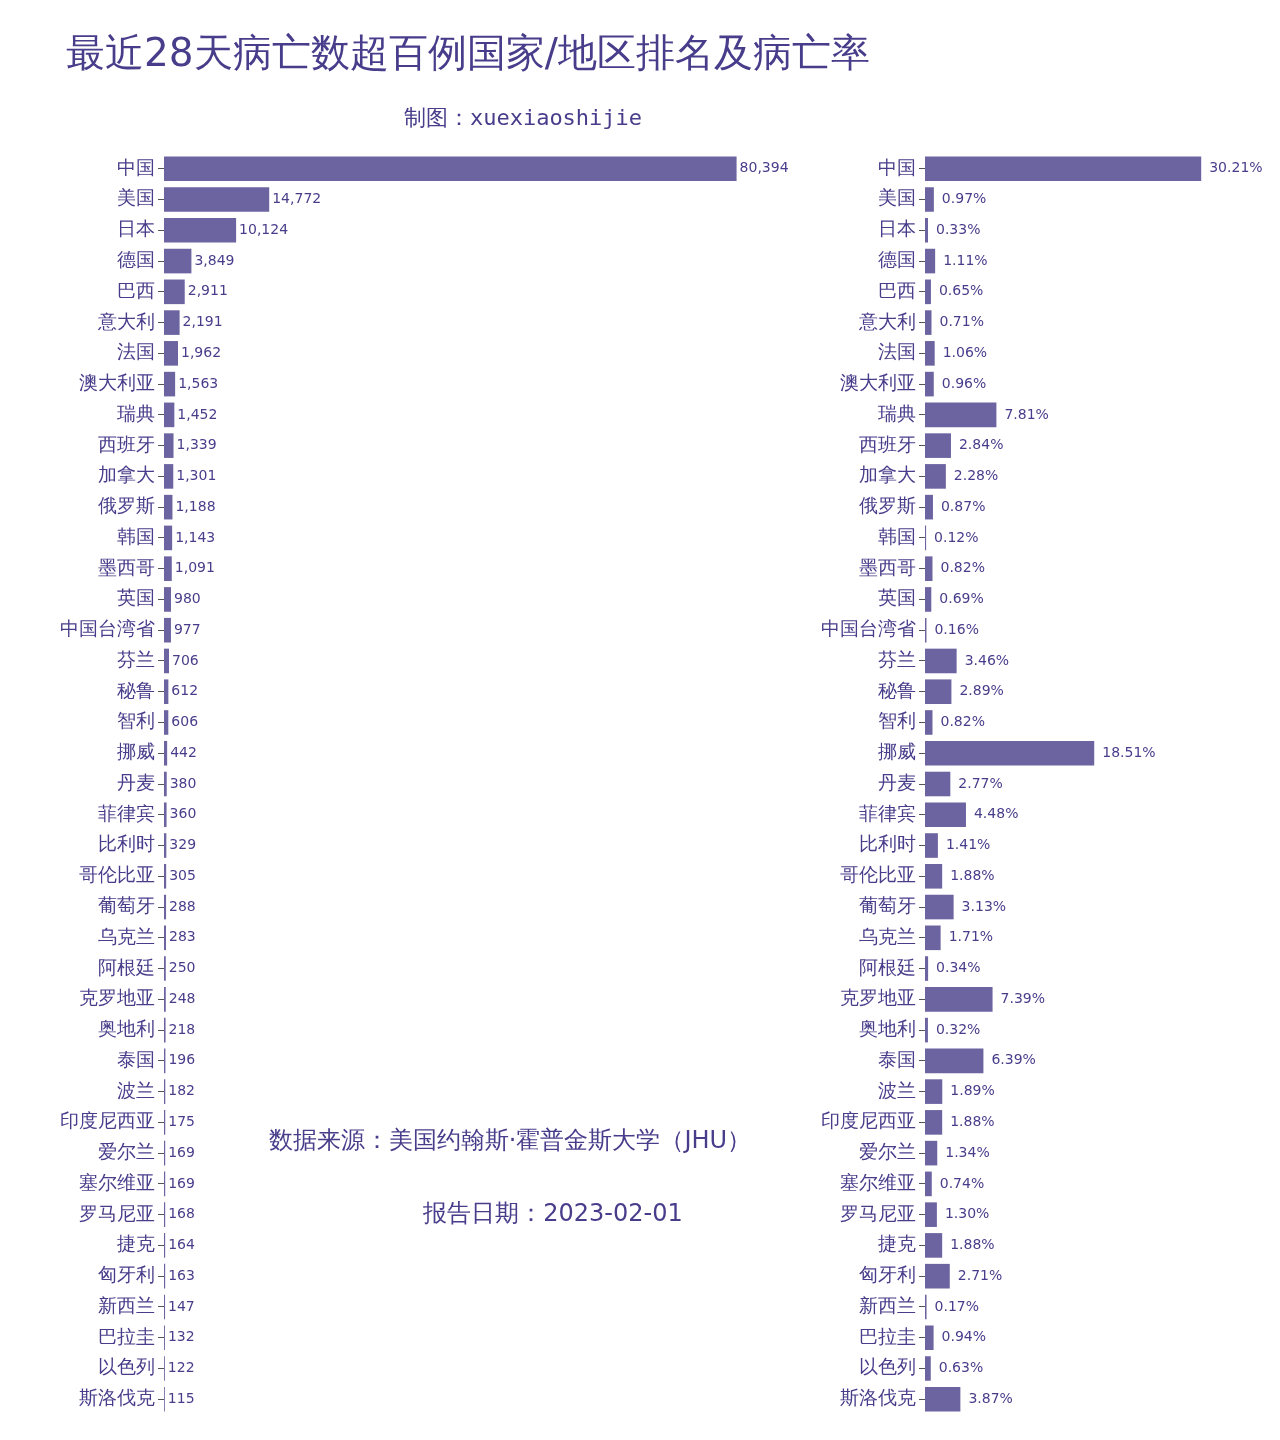  Describe the element at coordinates (136, 597) in the screenshot. I see `y-tick-label: 英国` at that location.